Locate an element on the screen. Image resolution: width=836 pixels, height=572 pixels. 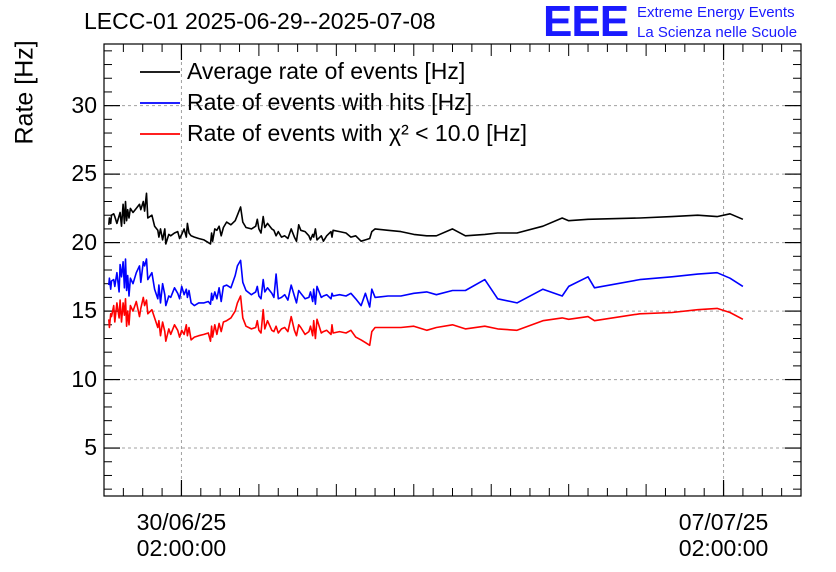
x-tick-label: 30/06/25 02:00:00 is located at coordinates (181, 535).